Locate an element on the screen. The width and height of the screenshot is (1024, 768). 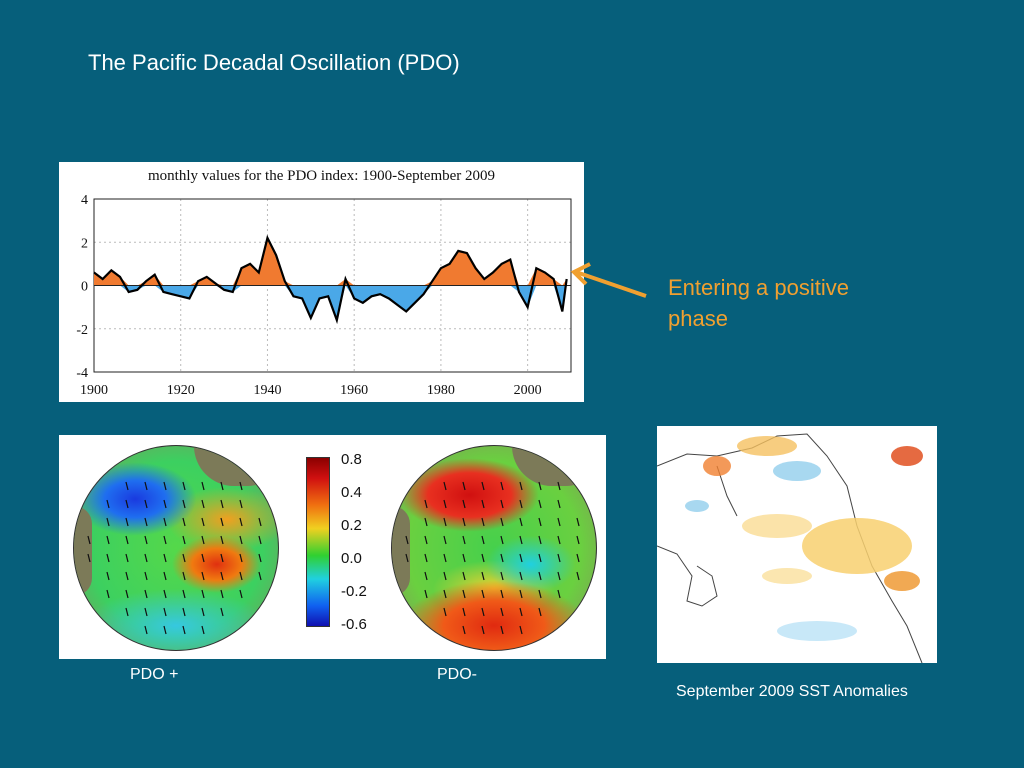
callout-text: Entering a positive phase is located at coordinates (758, 303).